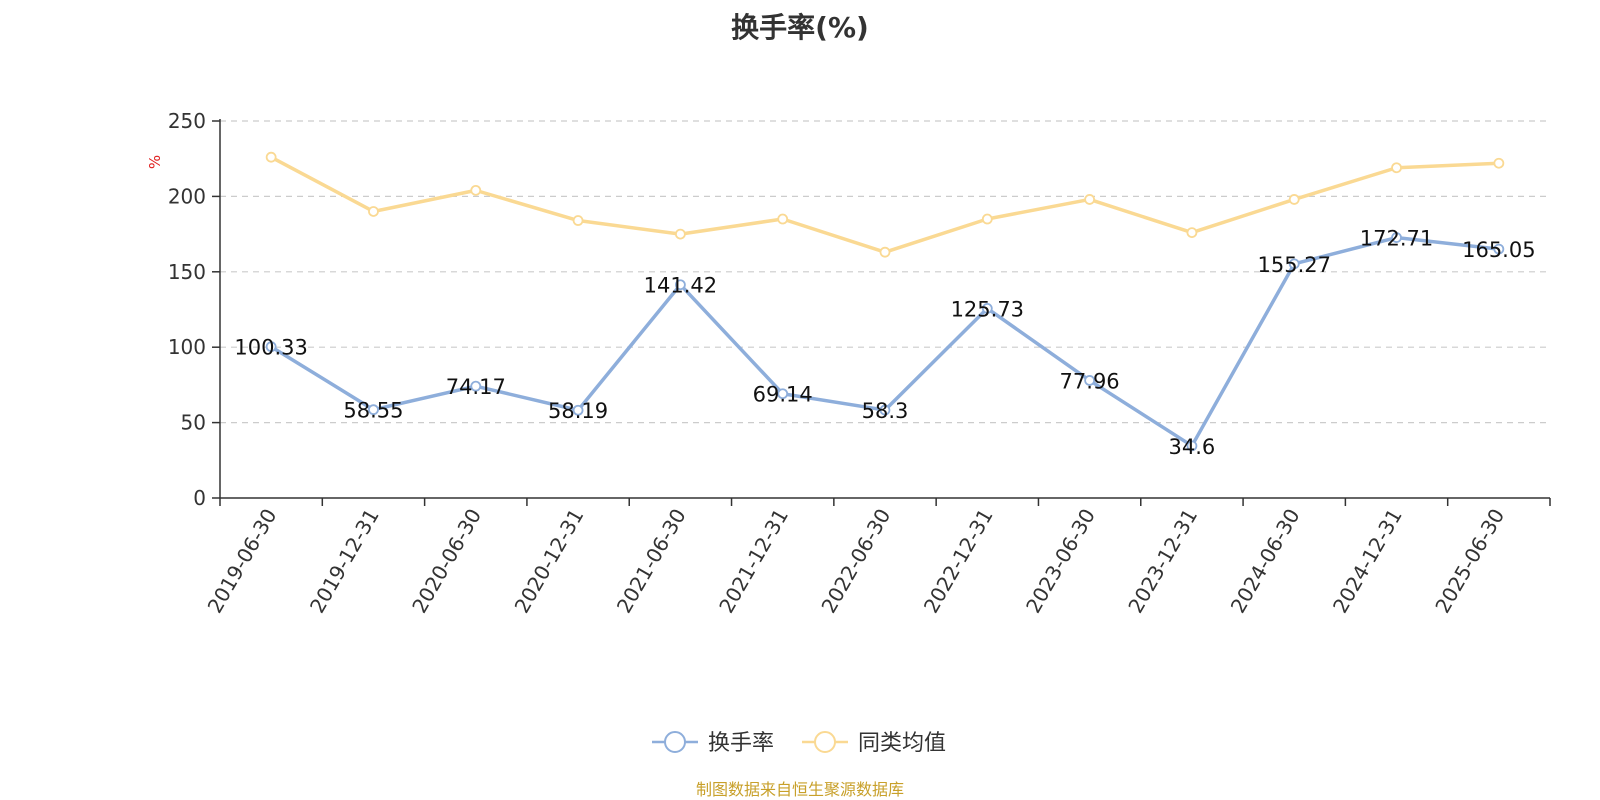 The width and height of the screenshot is (1600, 800). What do you see at coordinates (549, 561) in the screenshot?
I see `x-tick-label: 2020-12-31` at bounding box center [549, 561].